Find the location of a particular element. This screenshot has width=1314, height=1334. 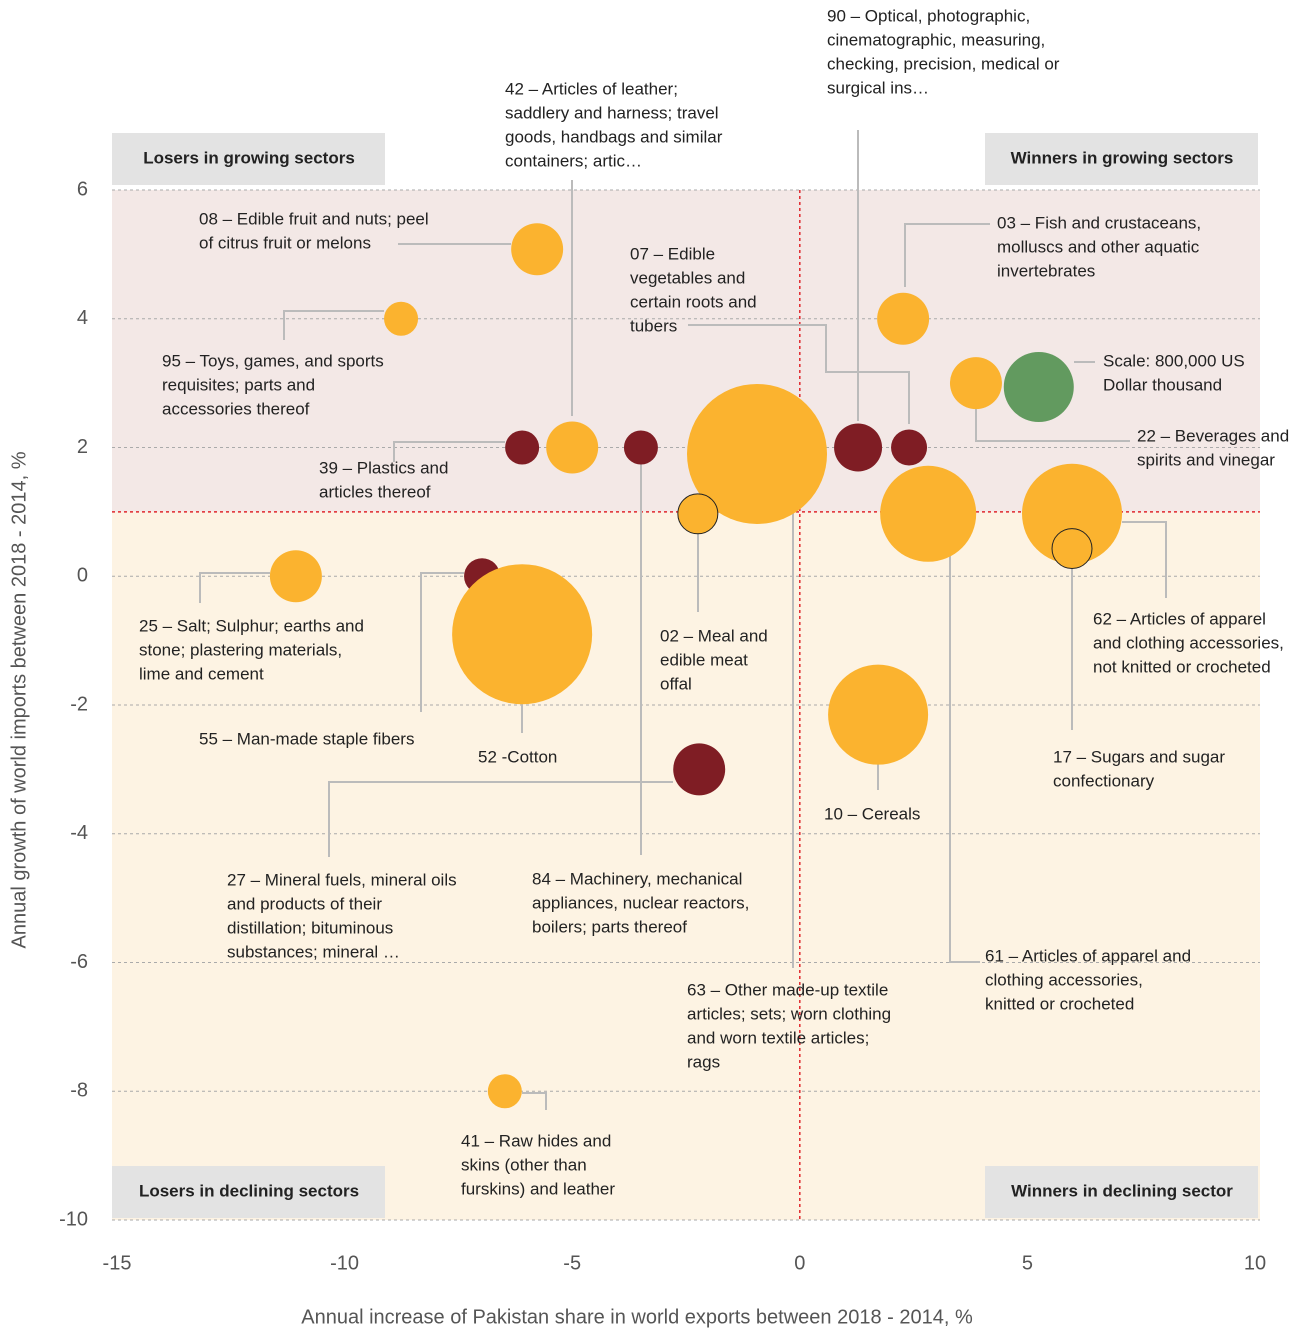

point-label: 07 – Edible is located at coordinates (672, 253).